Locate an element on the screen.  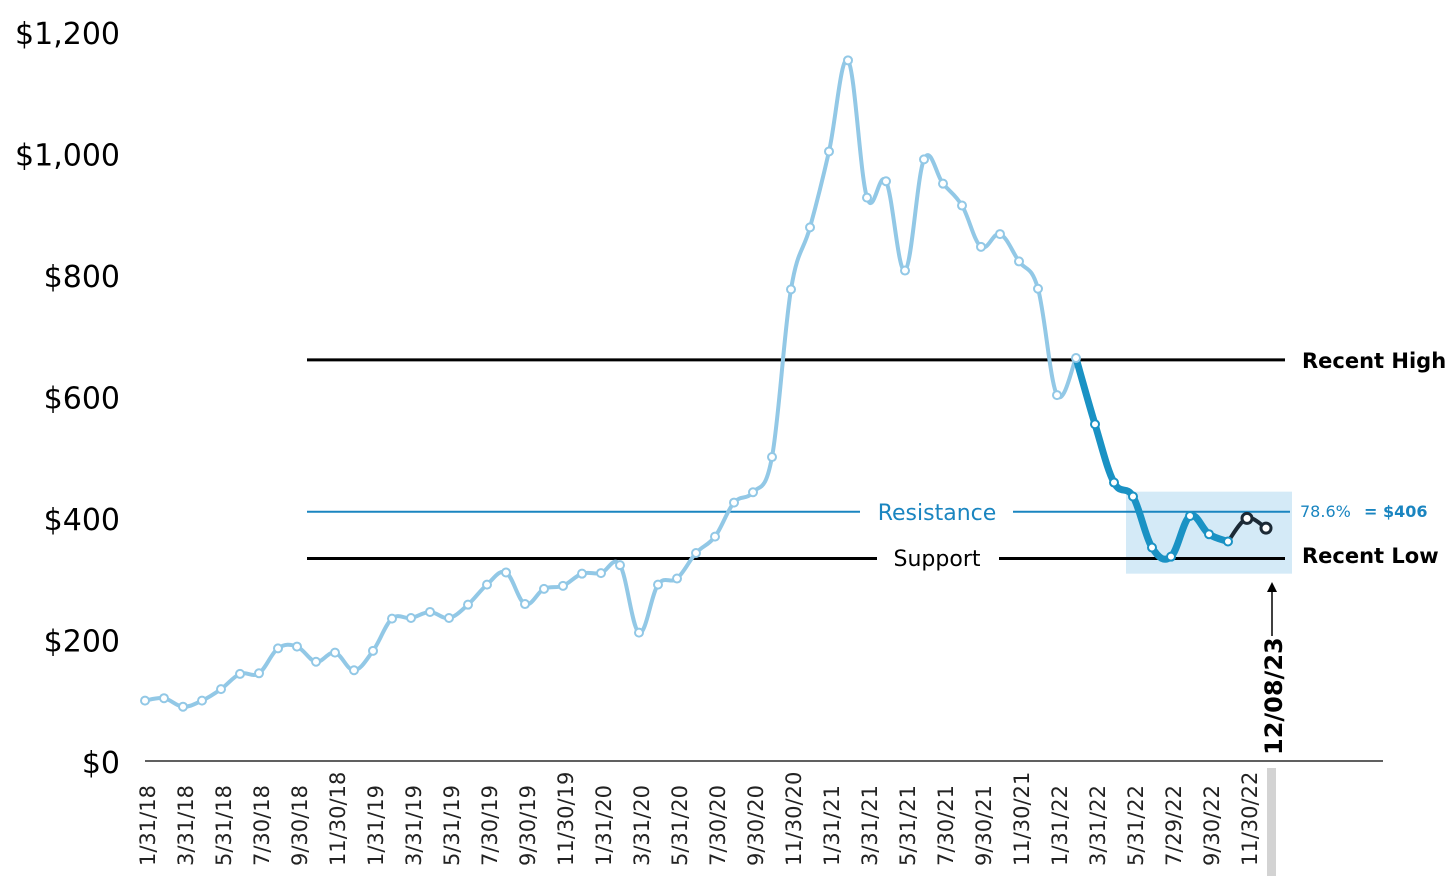
date-marker-label: 12/08/23 is located at coordinates (1274, 696).